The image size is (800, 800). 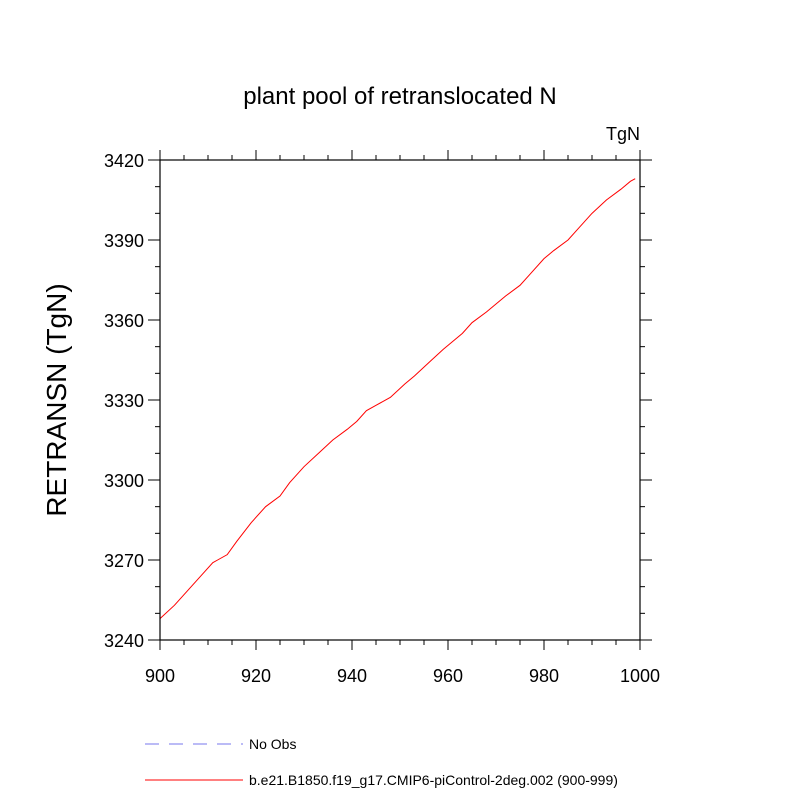 I want to click on x-tick-label: 920, so click(x=256, y=676).